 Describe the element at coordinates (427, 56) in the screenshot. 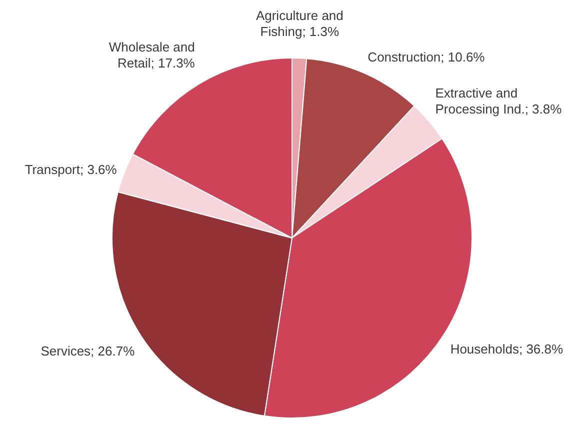

I see `slice-label: Construction; 10.6%` at that location.